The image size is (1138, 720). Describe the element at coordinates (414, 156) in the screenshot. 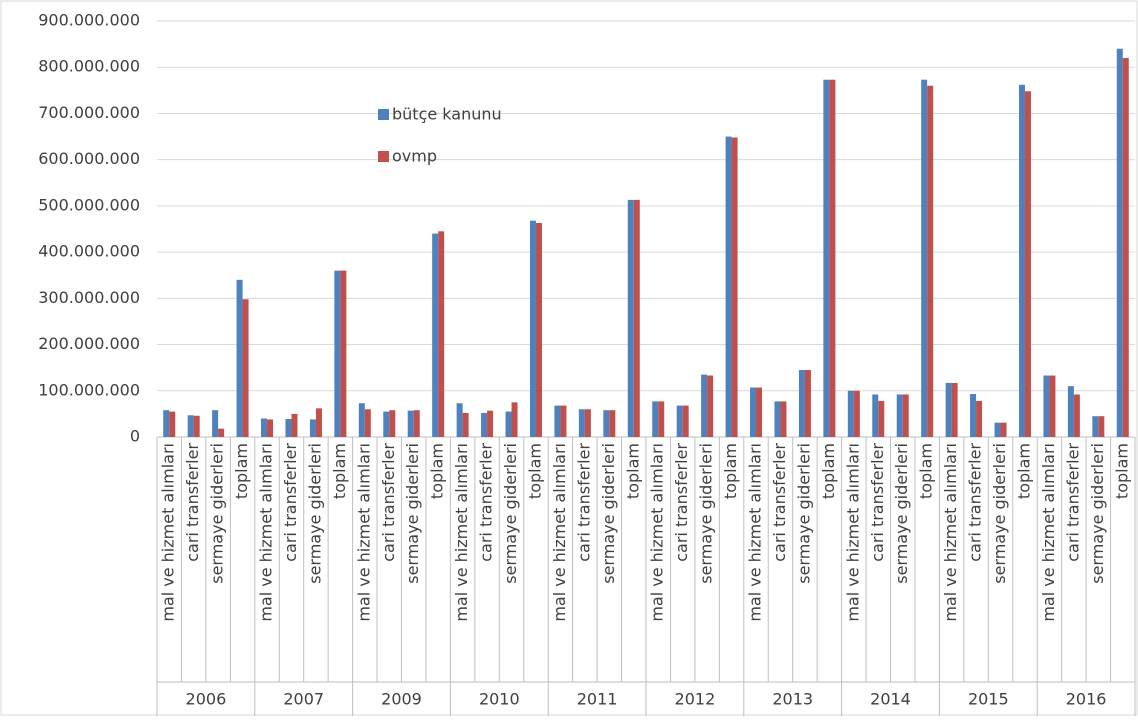

I see `legend-label: ovmp` at that location.